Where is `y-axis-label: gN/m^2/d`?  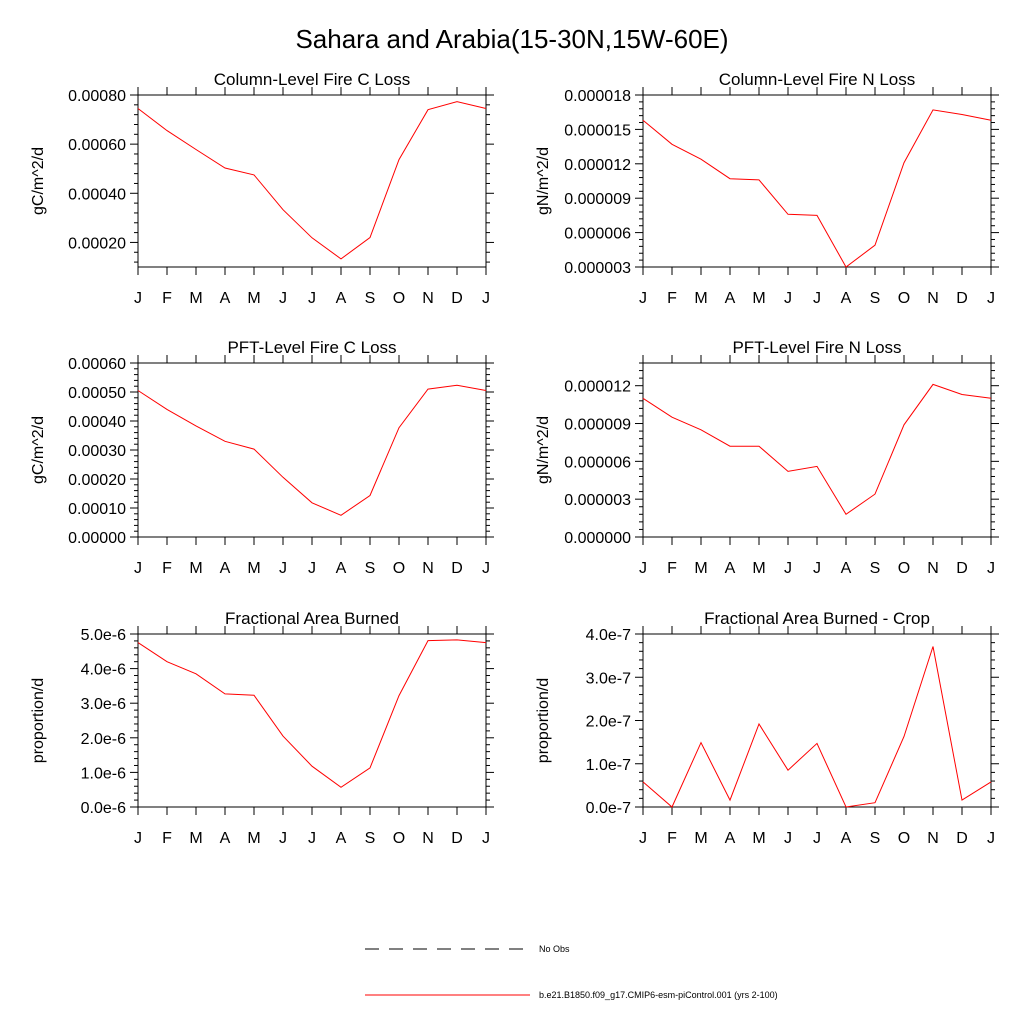 y-axis-label: gN/m^2/d is located at coordinates (543, 181).